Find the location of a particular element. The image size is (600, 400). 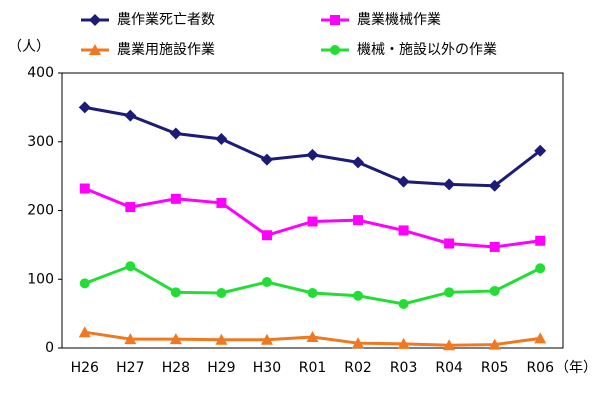

x-tick-label: H28 is located at coordinates (176, 368).